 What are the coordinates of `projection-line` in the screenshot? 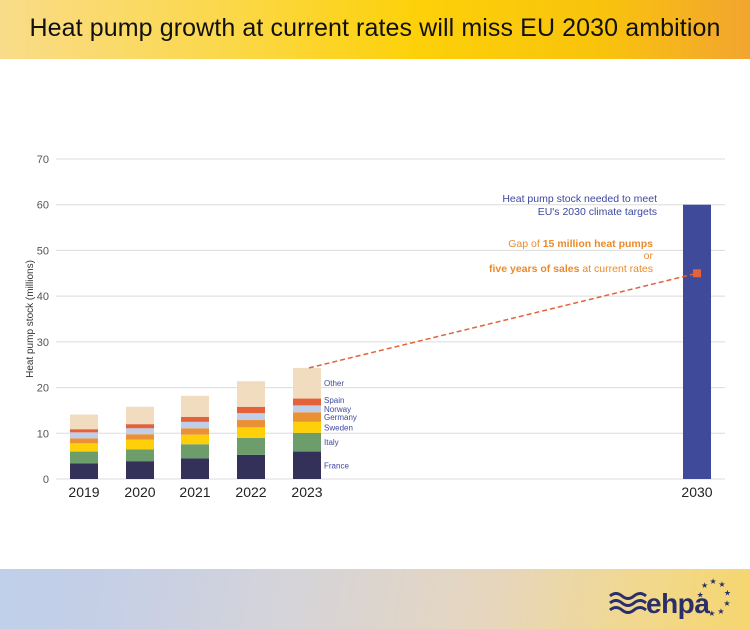 It's located at (503, 320).